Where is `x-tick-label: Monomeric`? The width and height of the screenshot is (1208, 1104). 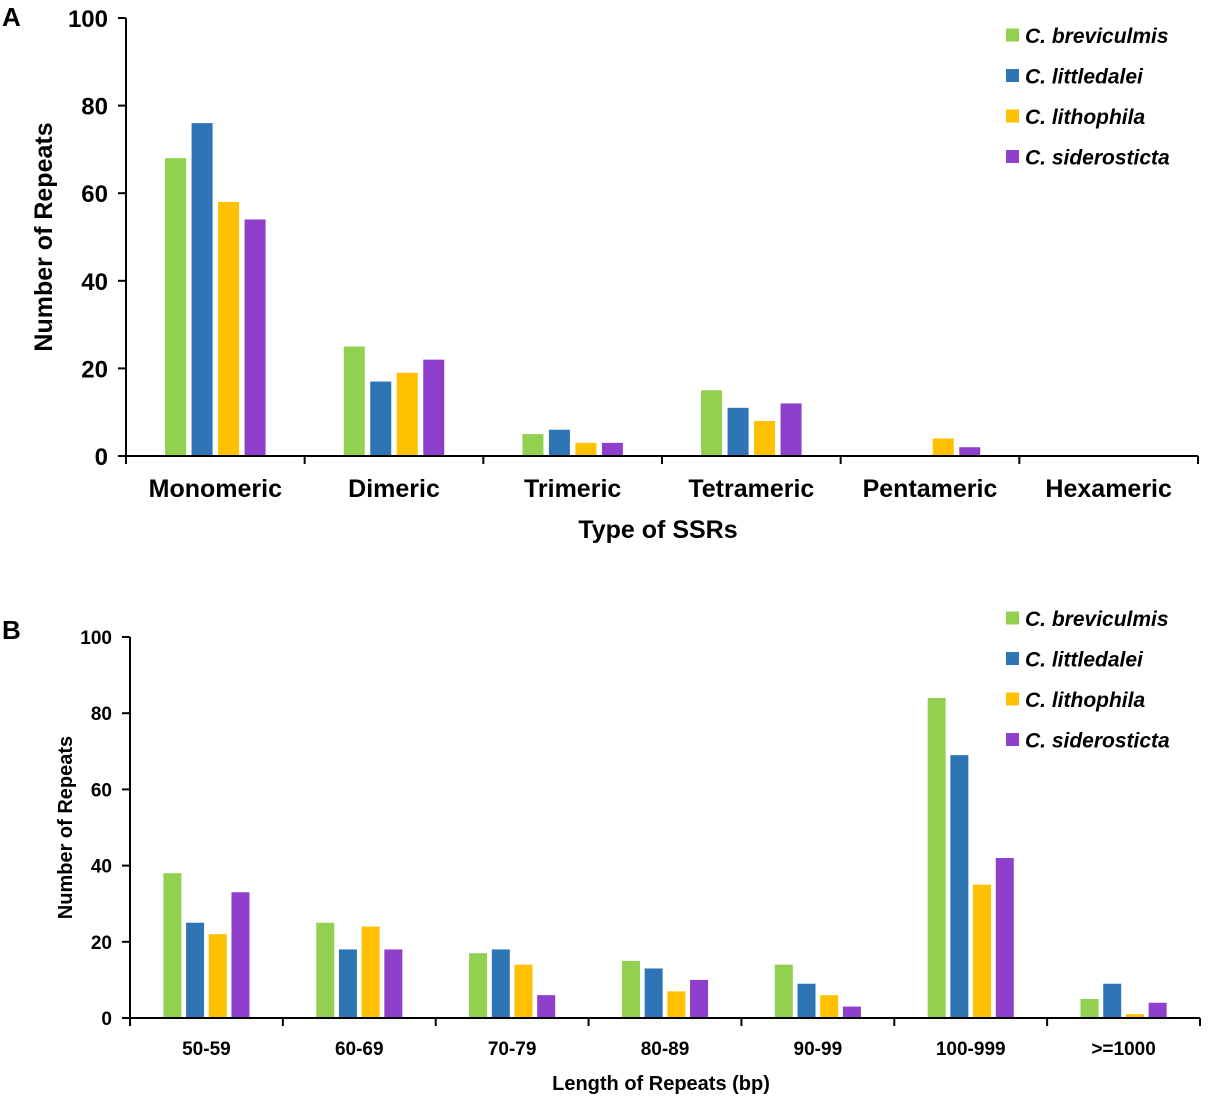 x-tick-label: Monomeric is located at coordinates (215, 489).